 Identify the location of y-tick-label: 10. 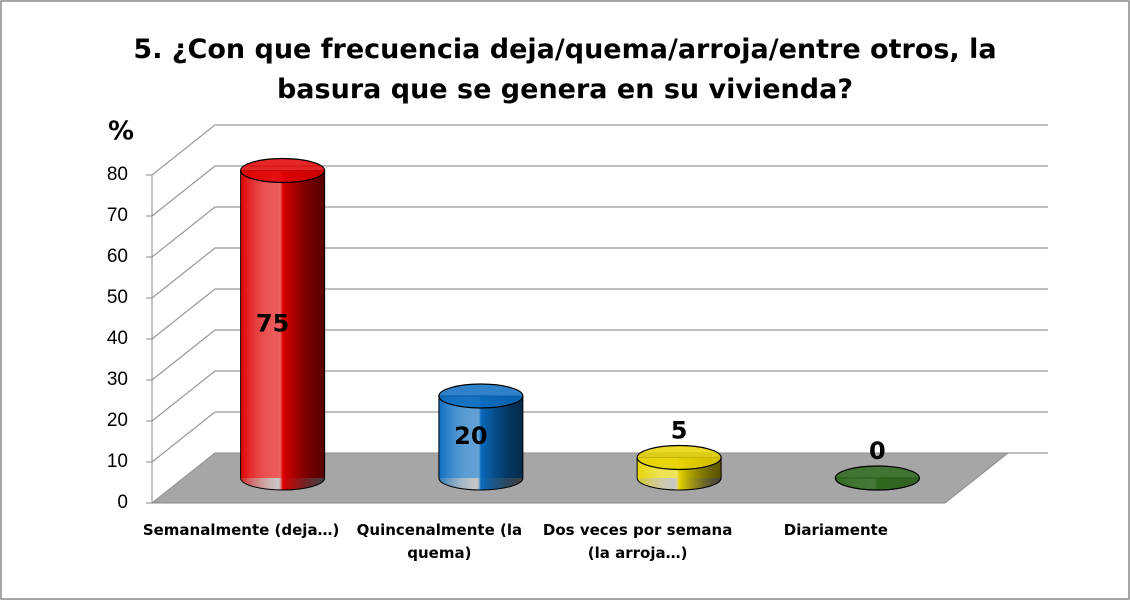
(117, 461).